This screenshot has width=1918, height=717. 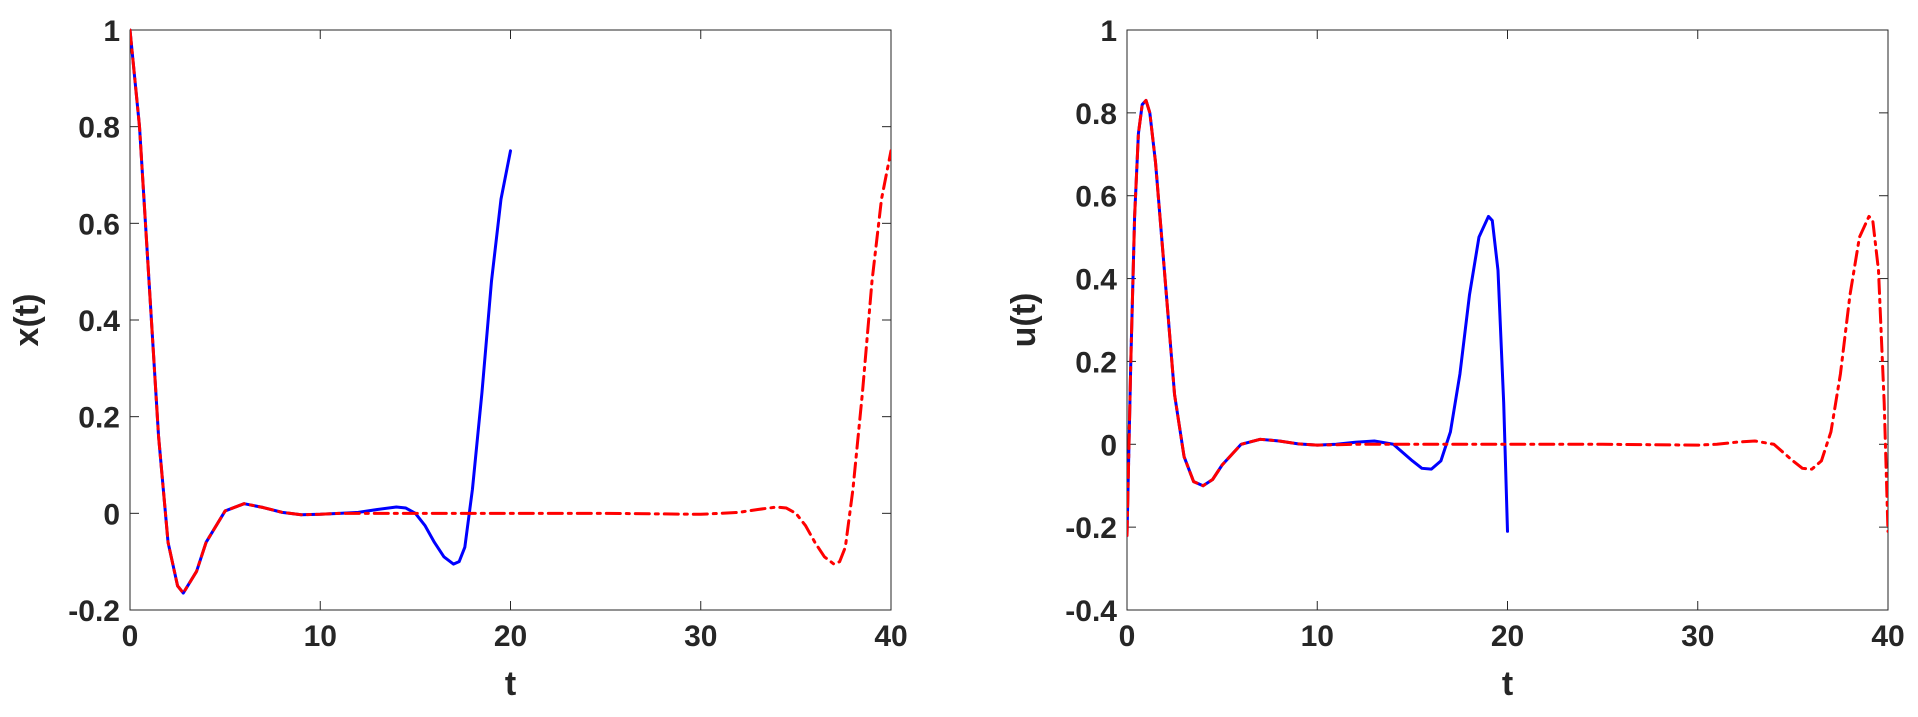 What do you see at coordinates (1507, 636) in the screenshot?
I see `chart-1-x-tick-label: 20` at bounding box center [1507, 636].